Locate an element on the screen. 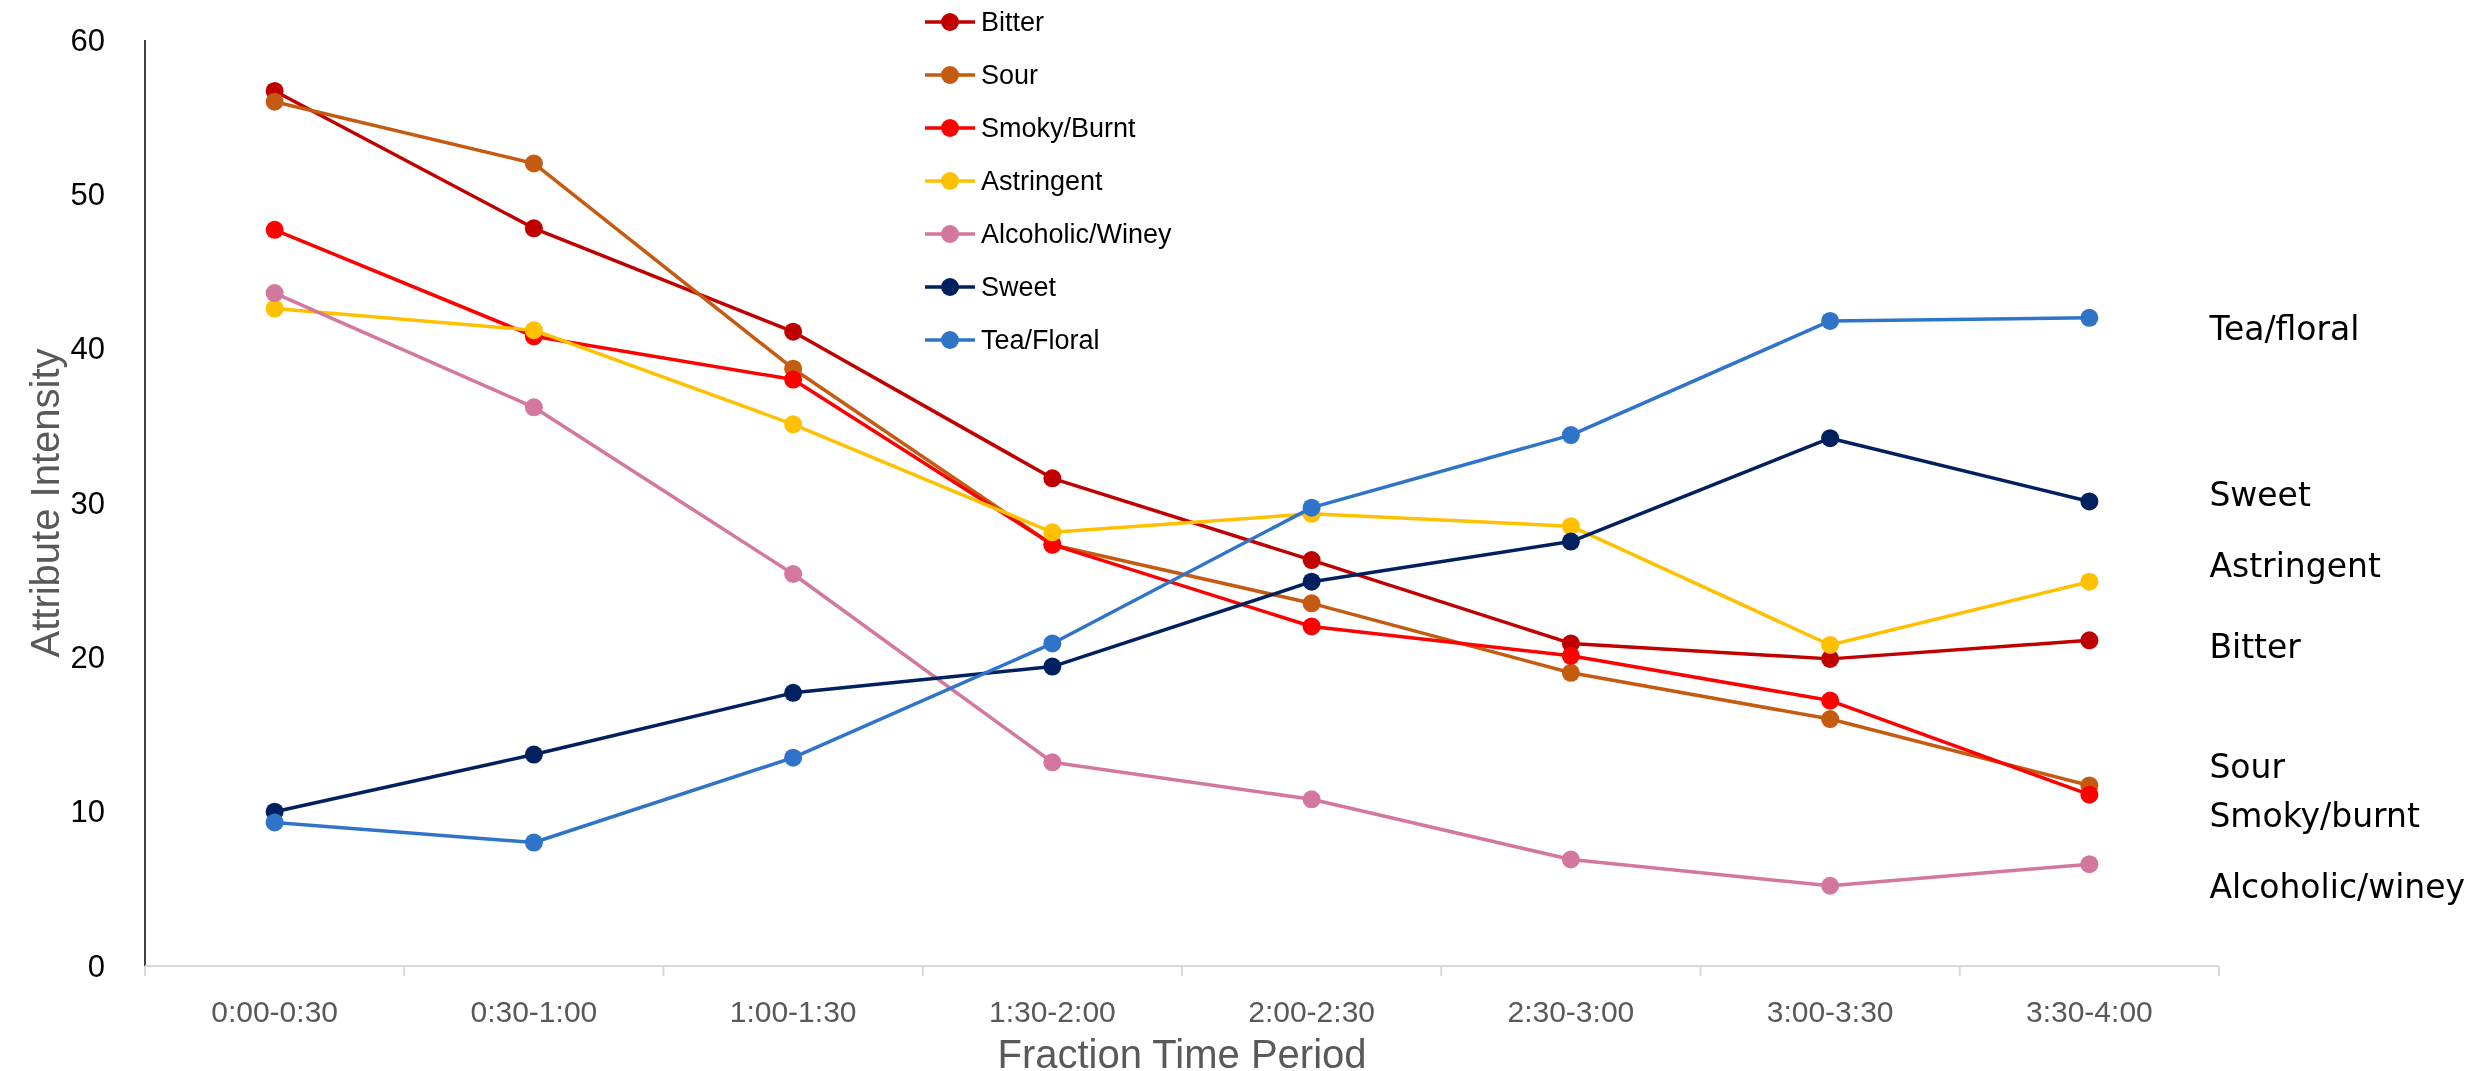 The width and height of the screenshot is (2471, 1071). y-tick-label: 0 is located at coordinates (96, 966).